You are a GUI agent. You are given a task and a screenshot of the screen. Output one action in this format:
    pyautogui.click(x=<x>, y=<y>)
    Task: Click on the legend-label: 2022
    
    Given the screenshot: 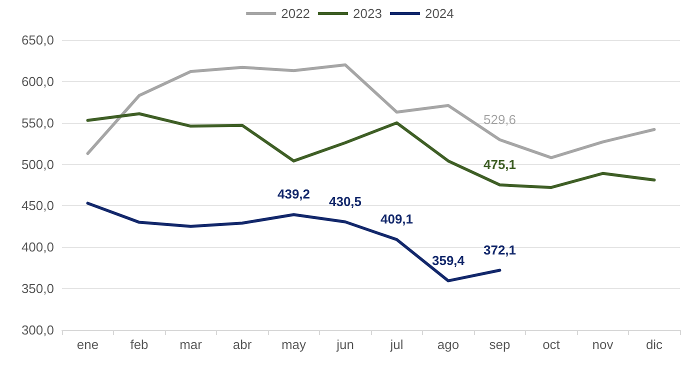 What is the action you would take?
    pyautogui.click(x=295, y=13)
    